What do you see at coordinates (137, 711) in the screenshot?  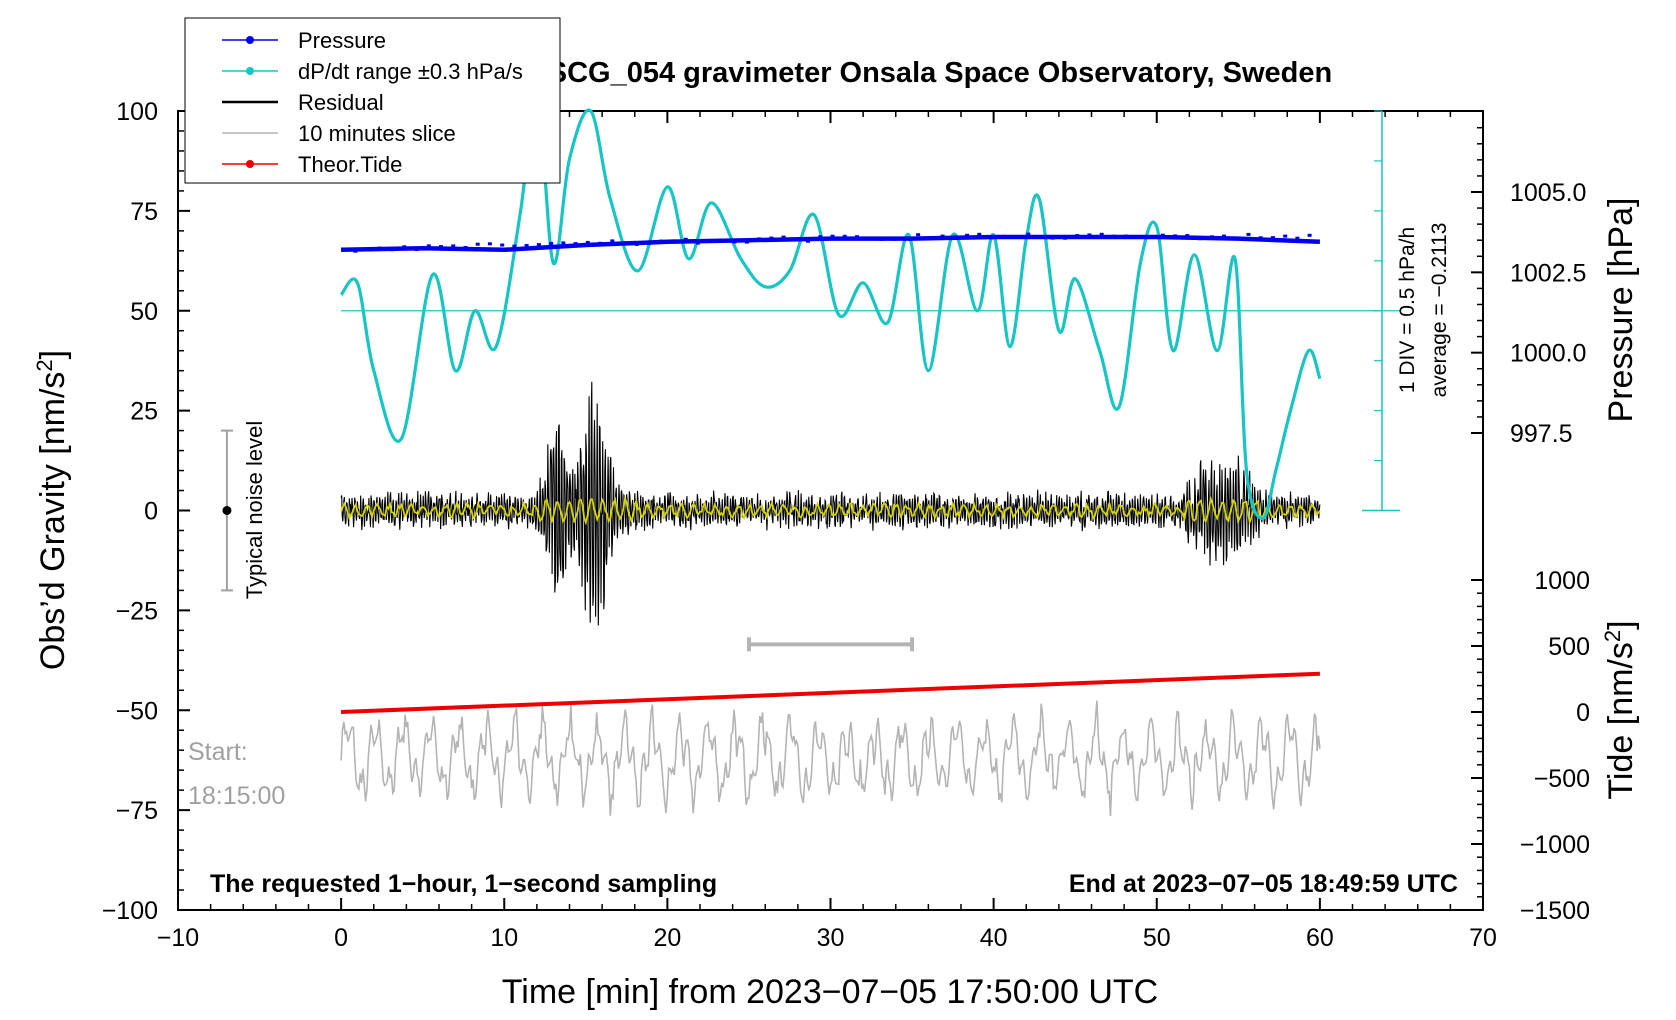 I see `y-tick-label: −50` at bounding box center [137, 711].